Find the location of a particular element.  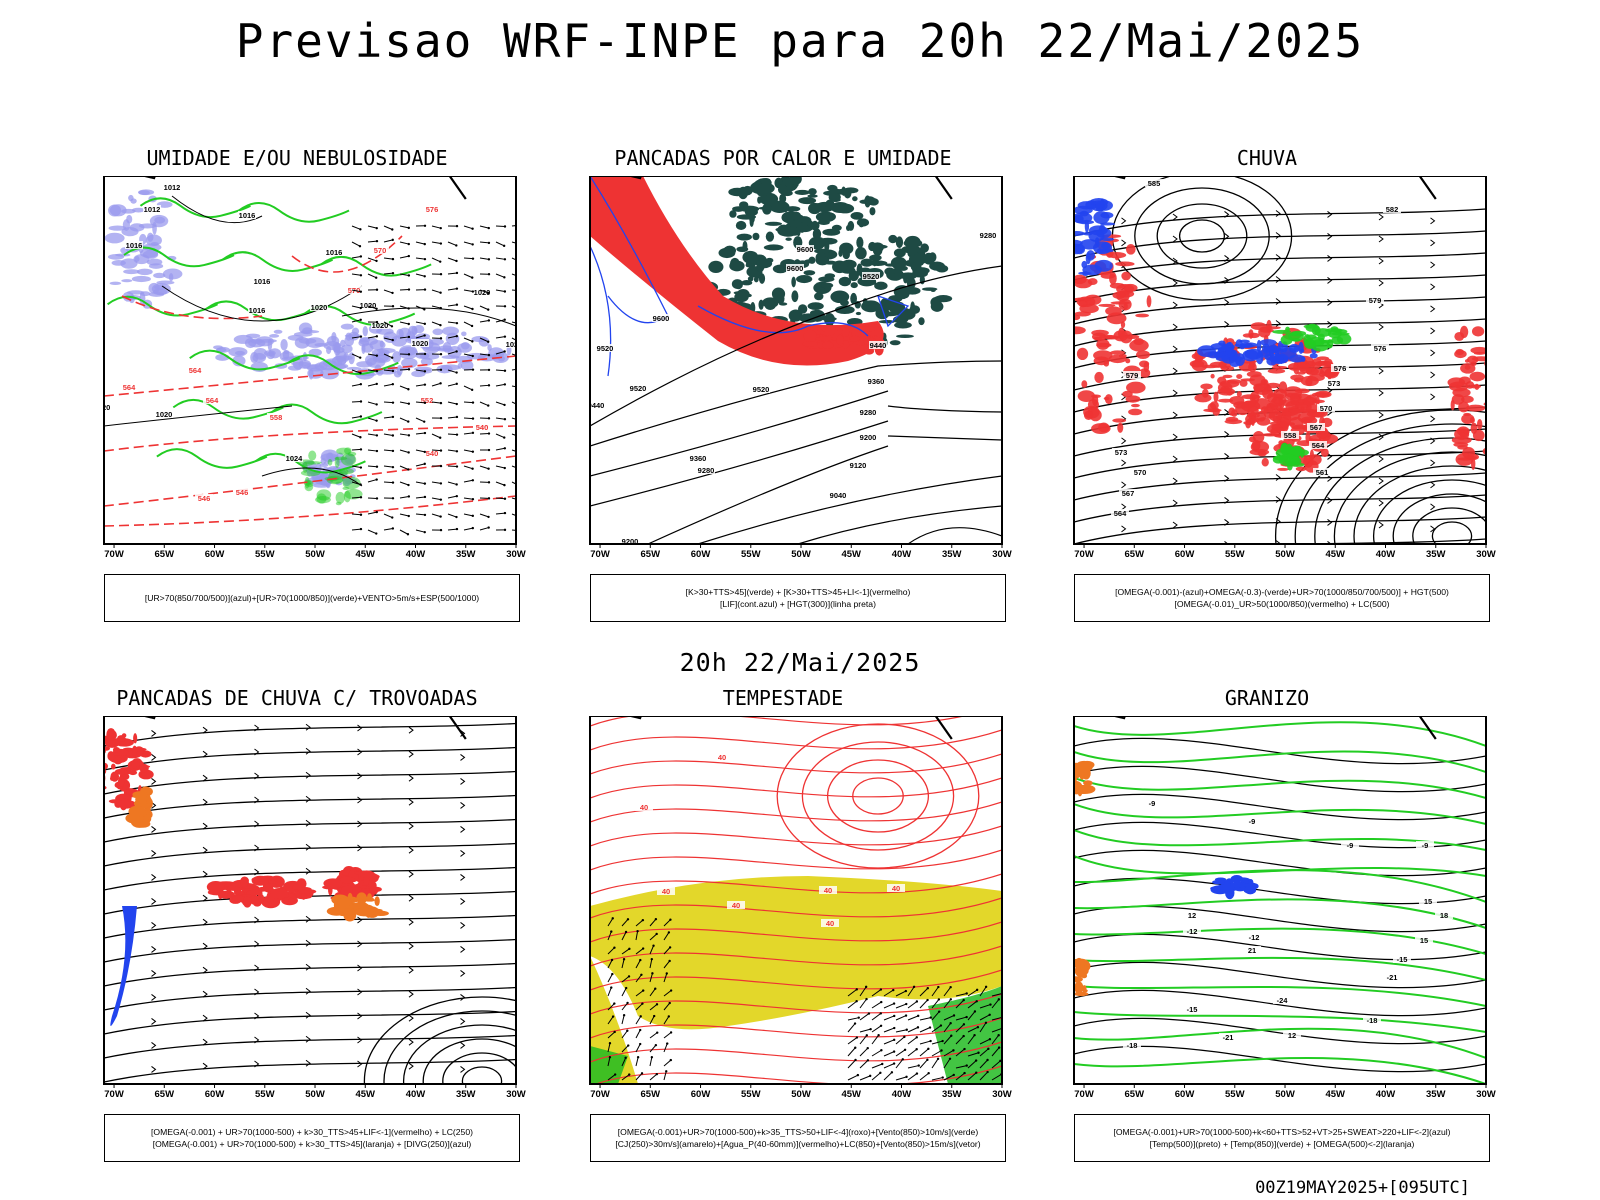

height-contour is located at coordinates (1452, 532).